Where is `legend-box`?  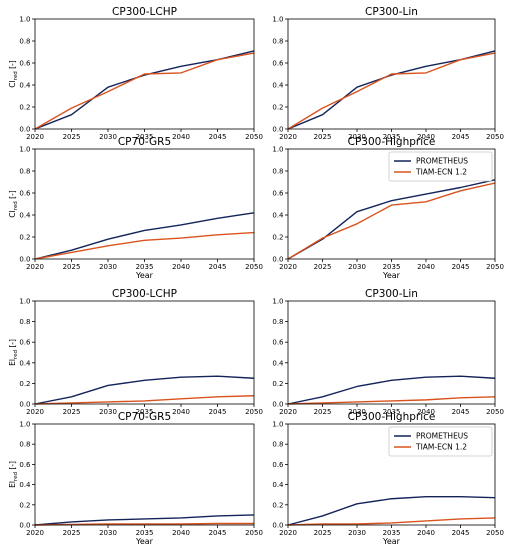
legend-box is located at coordinates (440, 166).